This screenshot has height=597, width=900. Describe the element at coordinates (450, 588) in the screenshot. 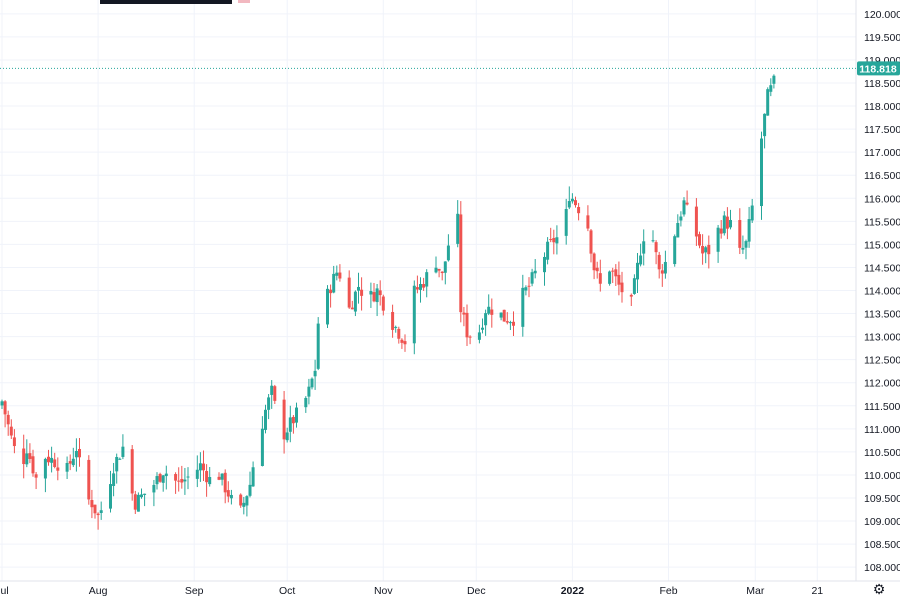

I see `x-axis: Jul Aug Sep Oct Nov Dec 2022 Feb Mar 21` at that location.